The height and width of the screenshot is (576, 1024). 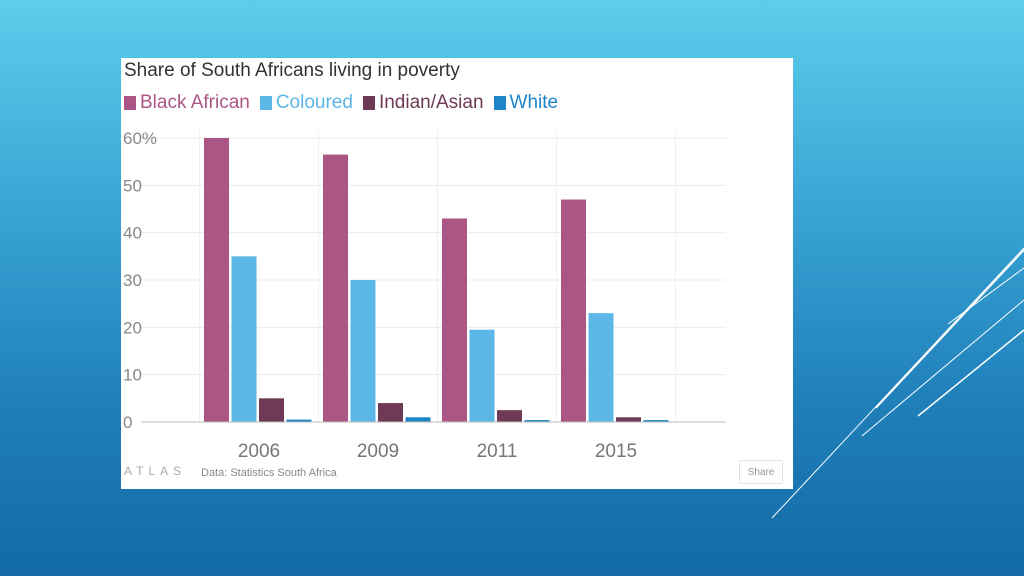 I want to click on x-tick-label: 2015, so click(x=616, y=451).